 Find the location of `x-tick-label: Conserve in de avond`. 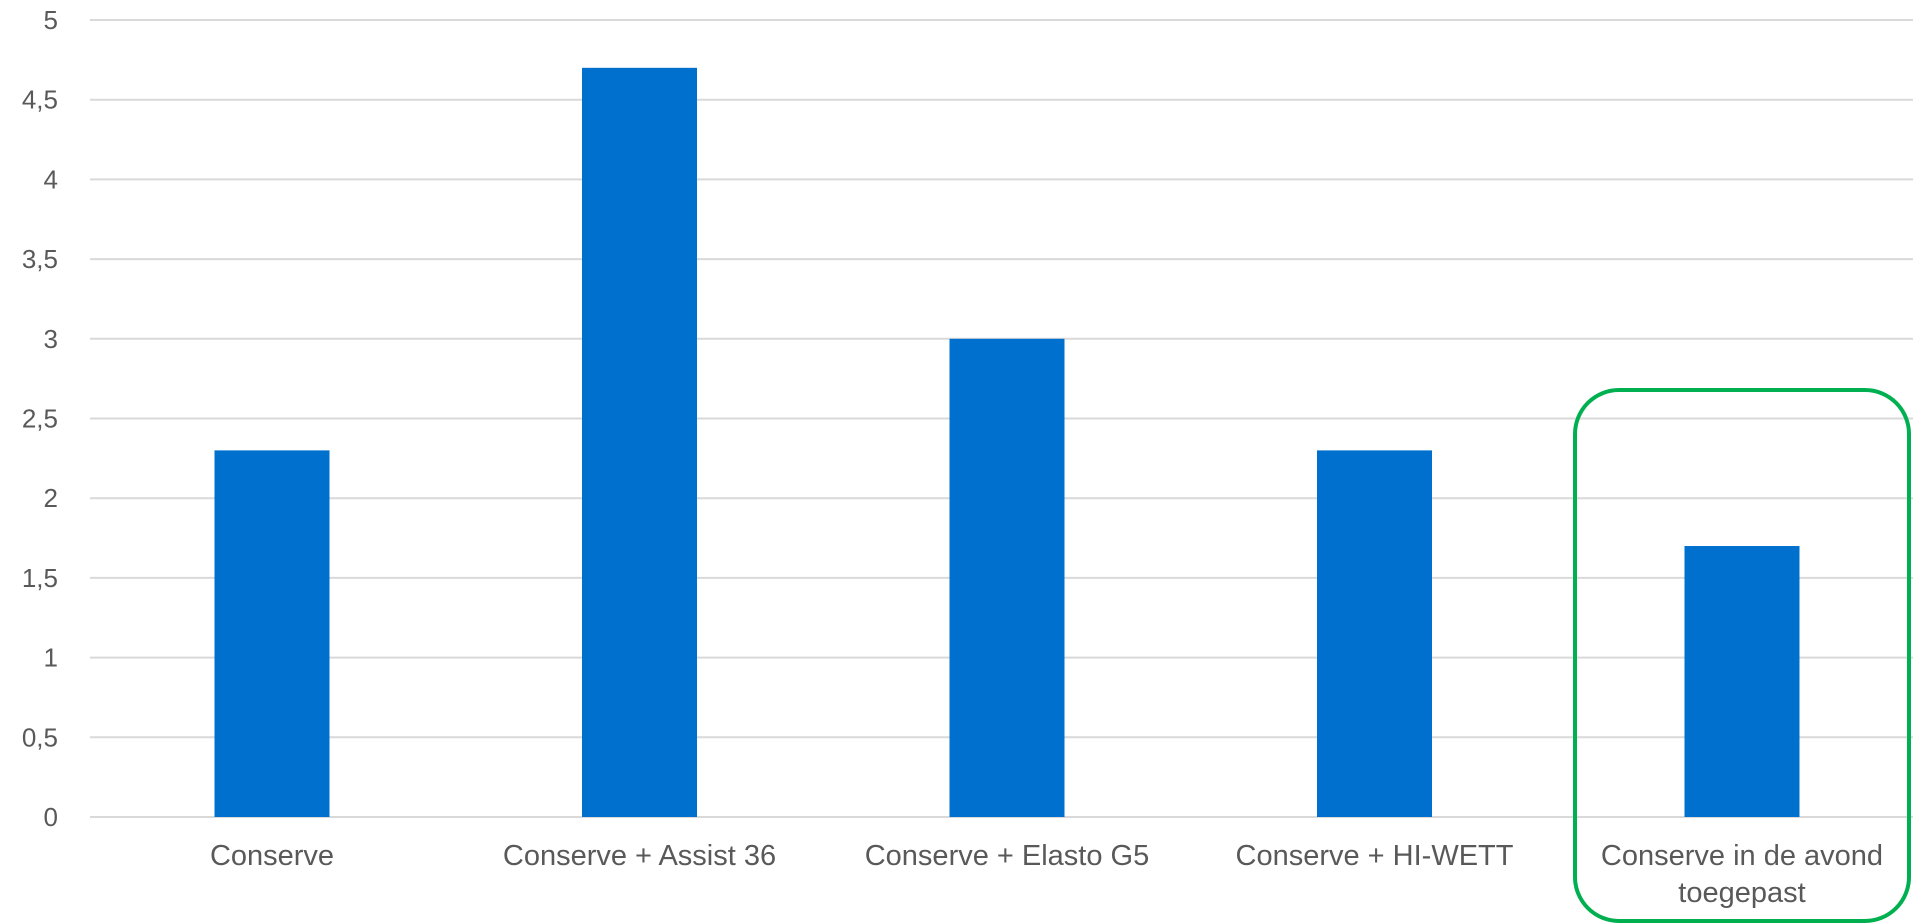

x-tick-label: Conserve in de avond is located at coordinates (1742, 856).